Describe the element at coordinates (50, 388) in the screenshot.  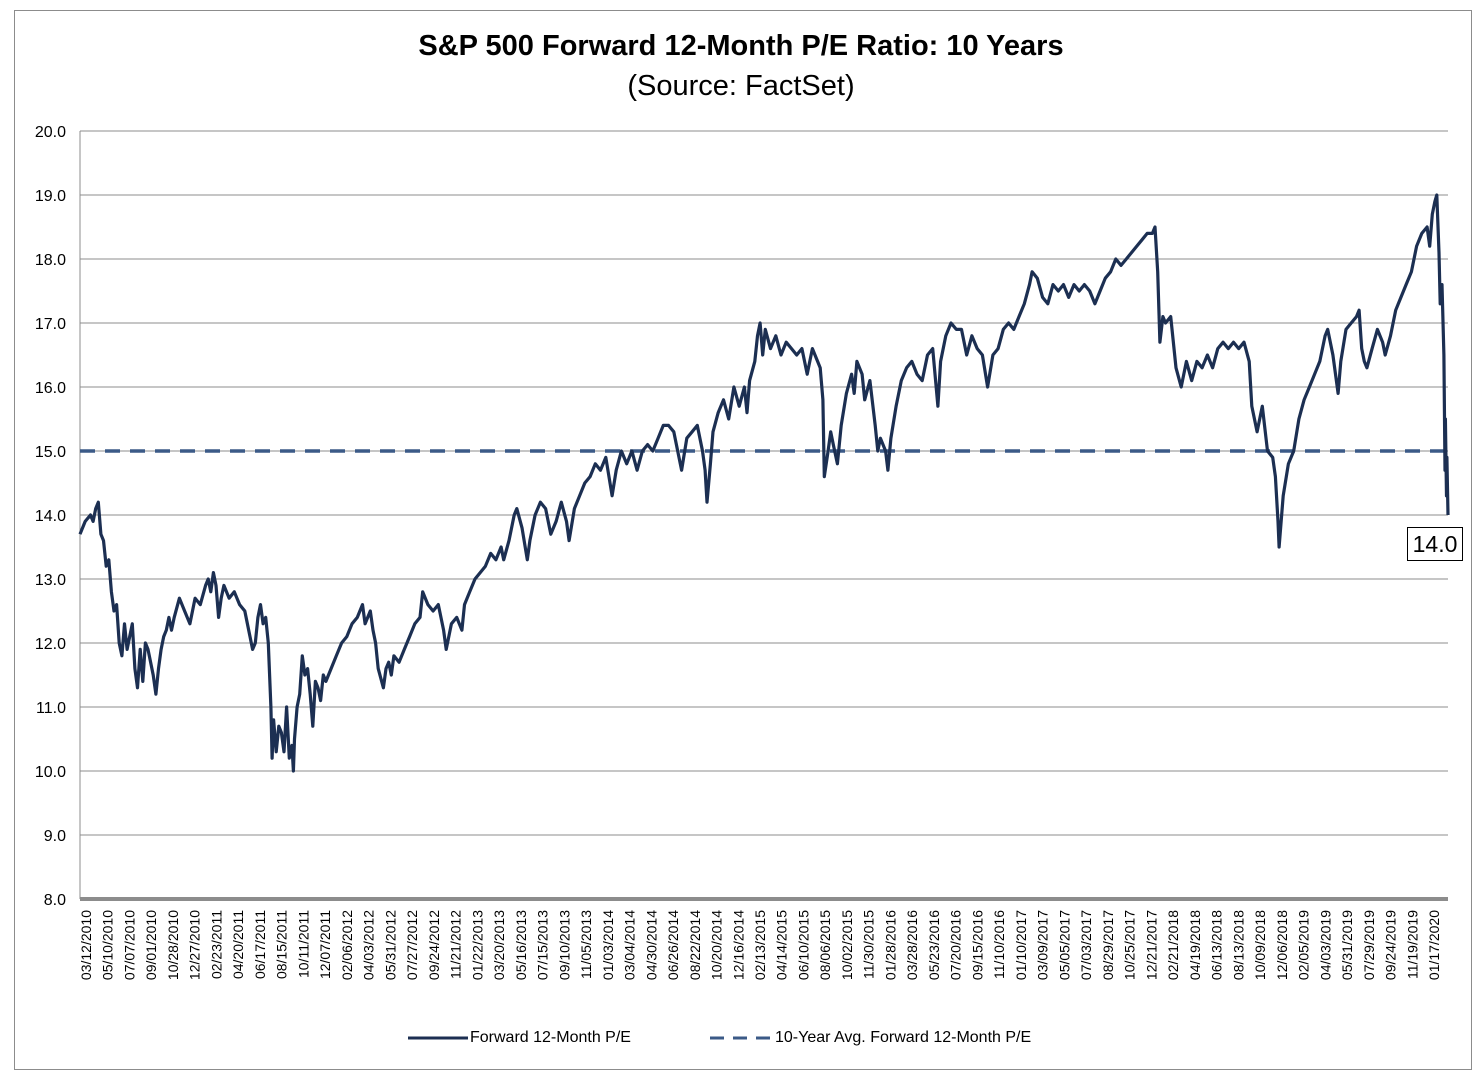
I see `y-tick-label: 16.0` at that location.